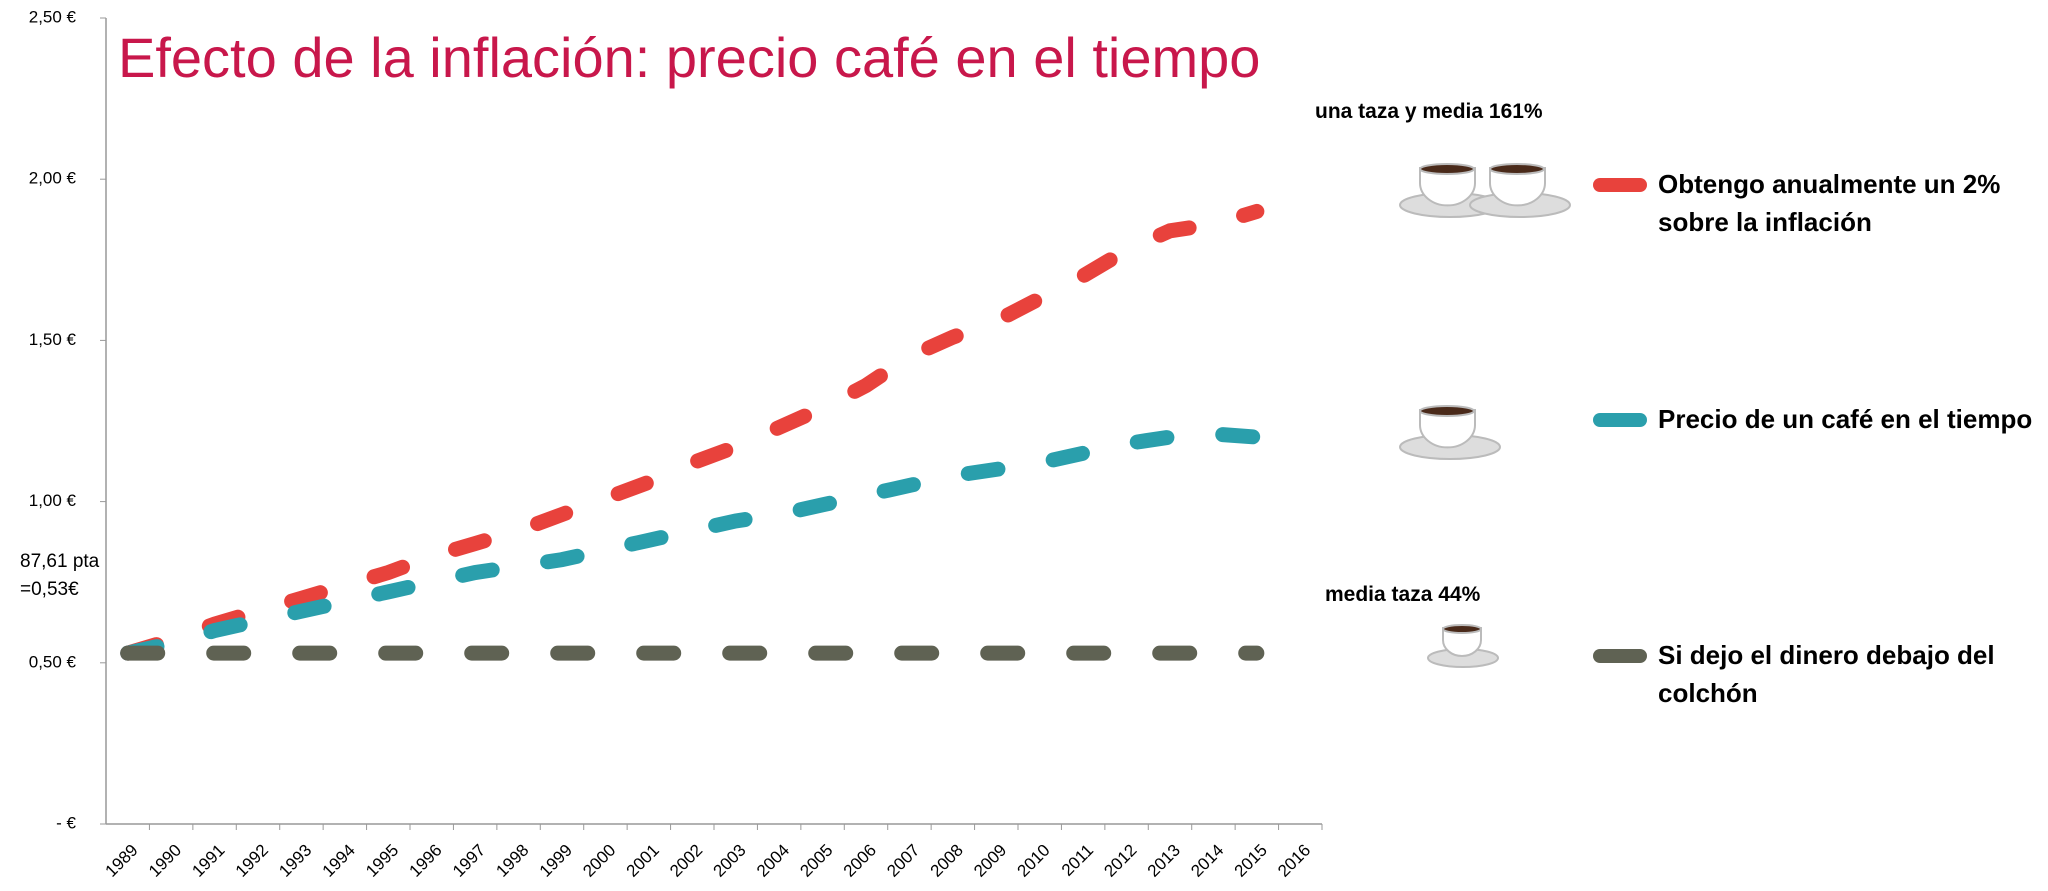  What do you see at coordinates (295, 861) in the screenshot?
I see `x-tick-label: 1993` at bounding box center [295, 861].